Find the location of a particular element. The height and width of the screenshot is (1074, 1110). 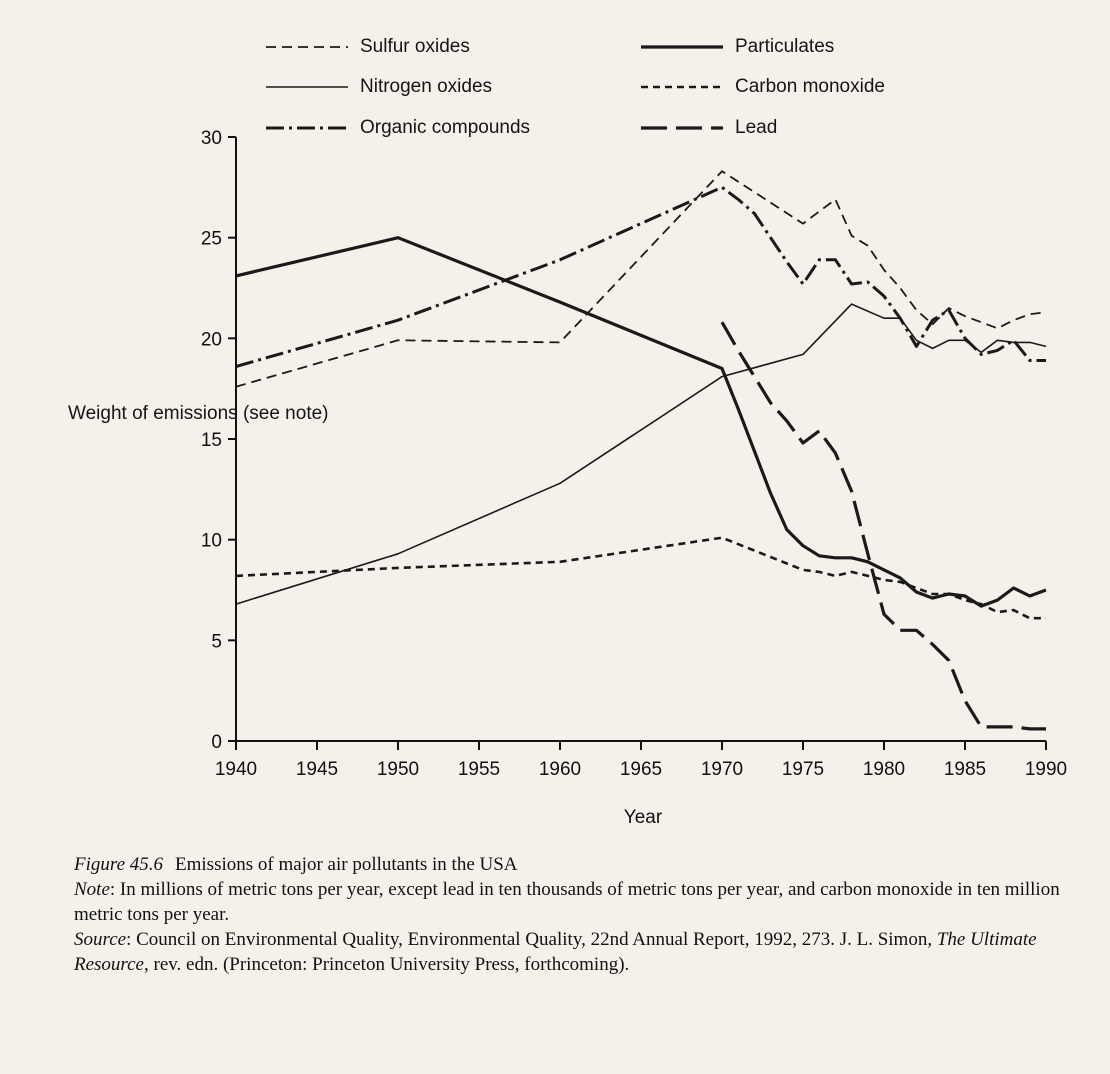

x-tick-label: 1970 is located at coordinates (722, 769).